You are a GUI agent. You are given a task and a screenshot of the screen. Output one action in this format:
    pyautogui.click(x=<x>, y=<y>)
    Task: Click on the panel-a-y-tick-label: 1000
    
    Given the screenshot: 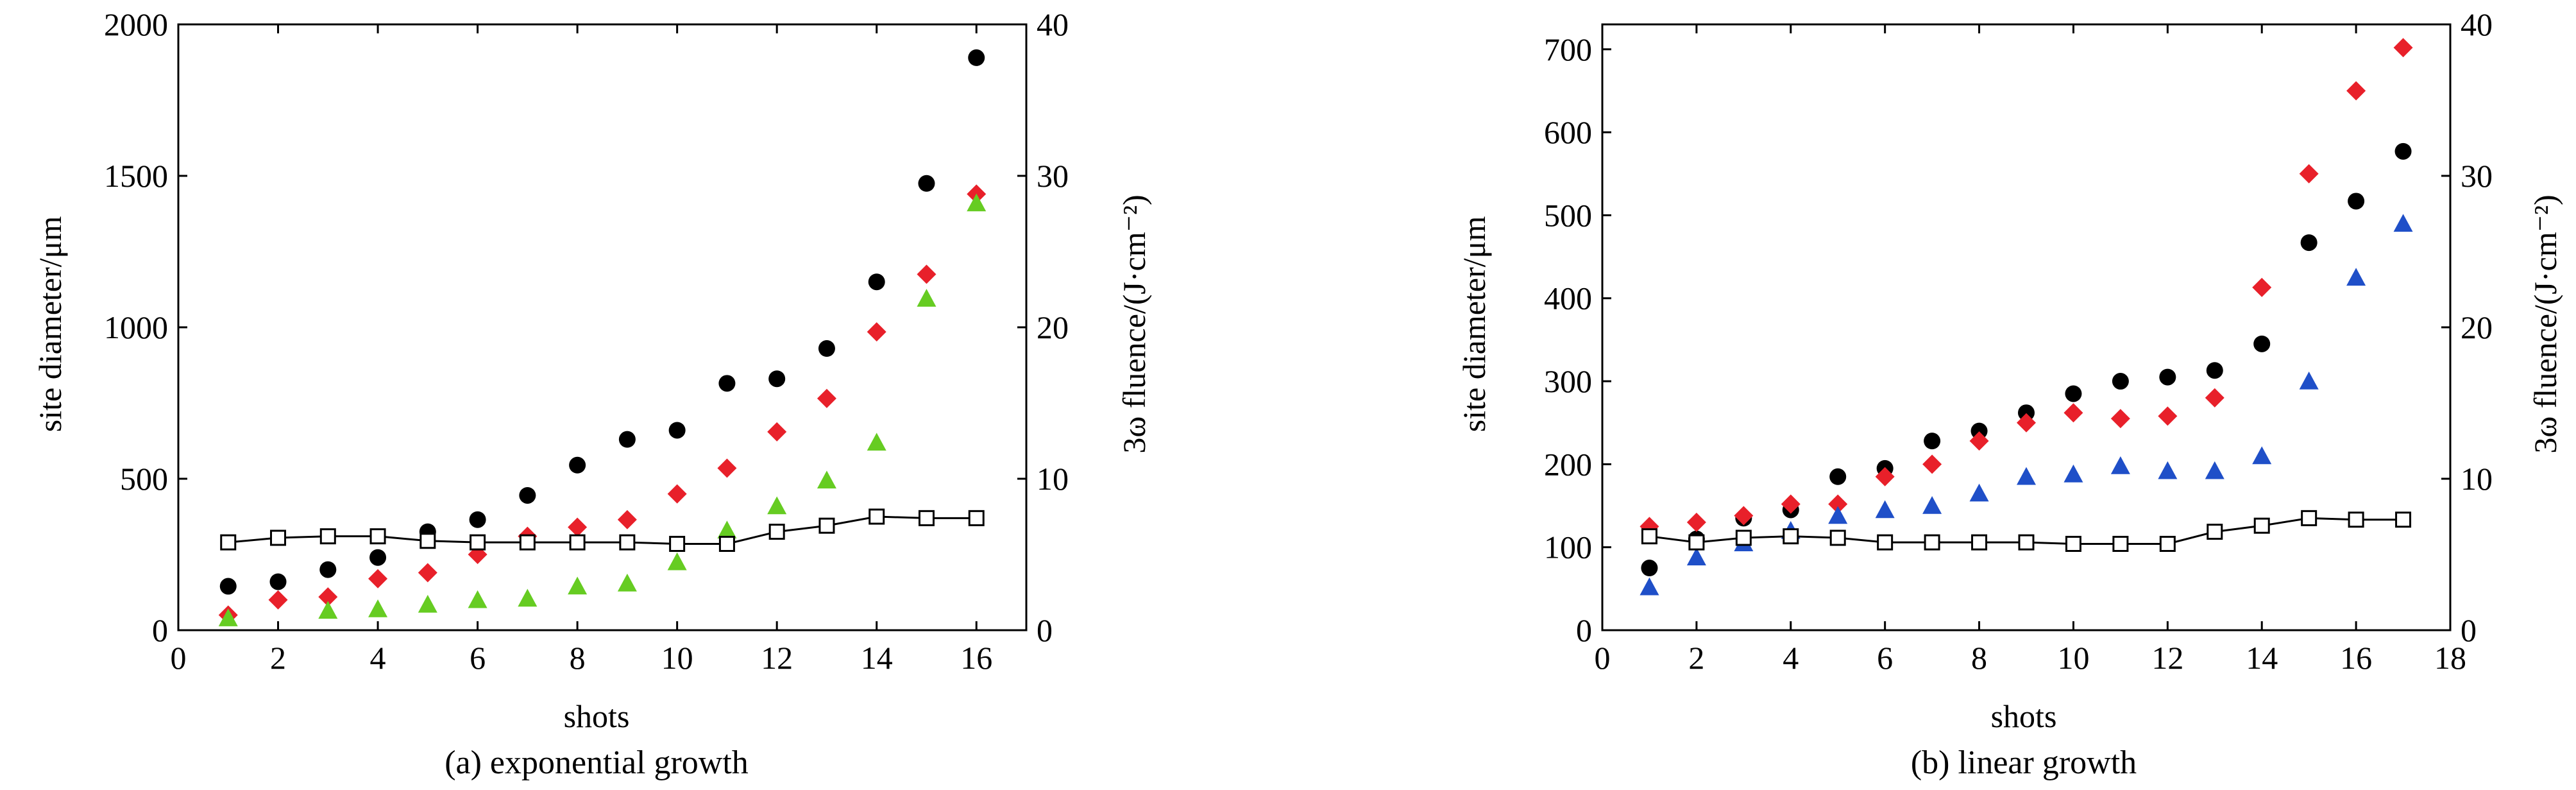 What is the action you would take?
    pyautogui.click(x=136, y=327)
    